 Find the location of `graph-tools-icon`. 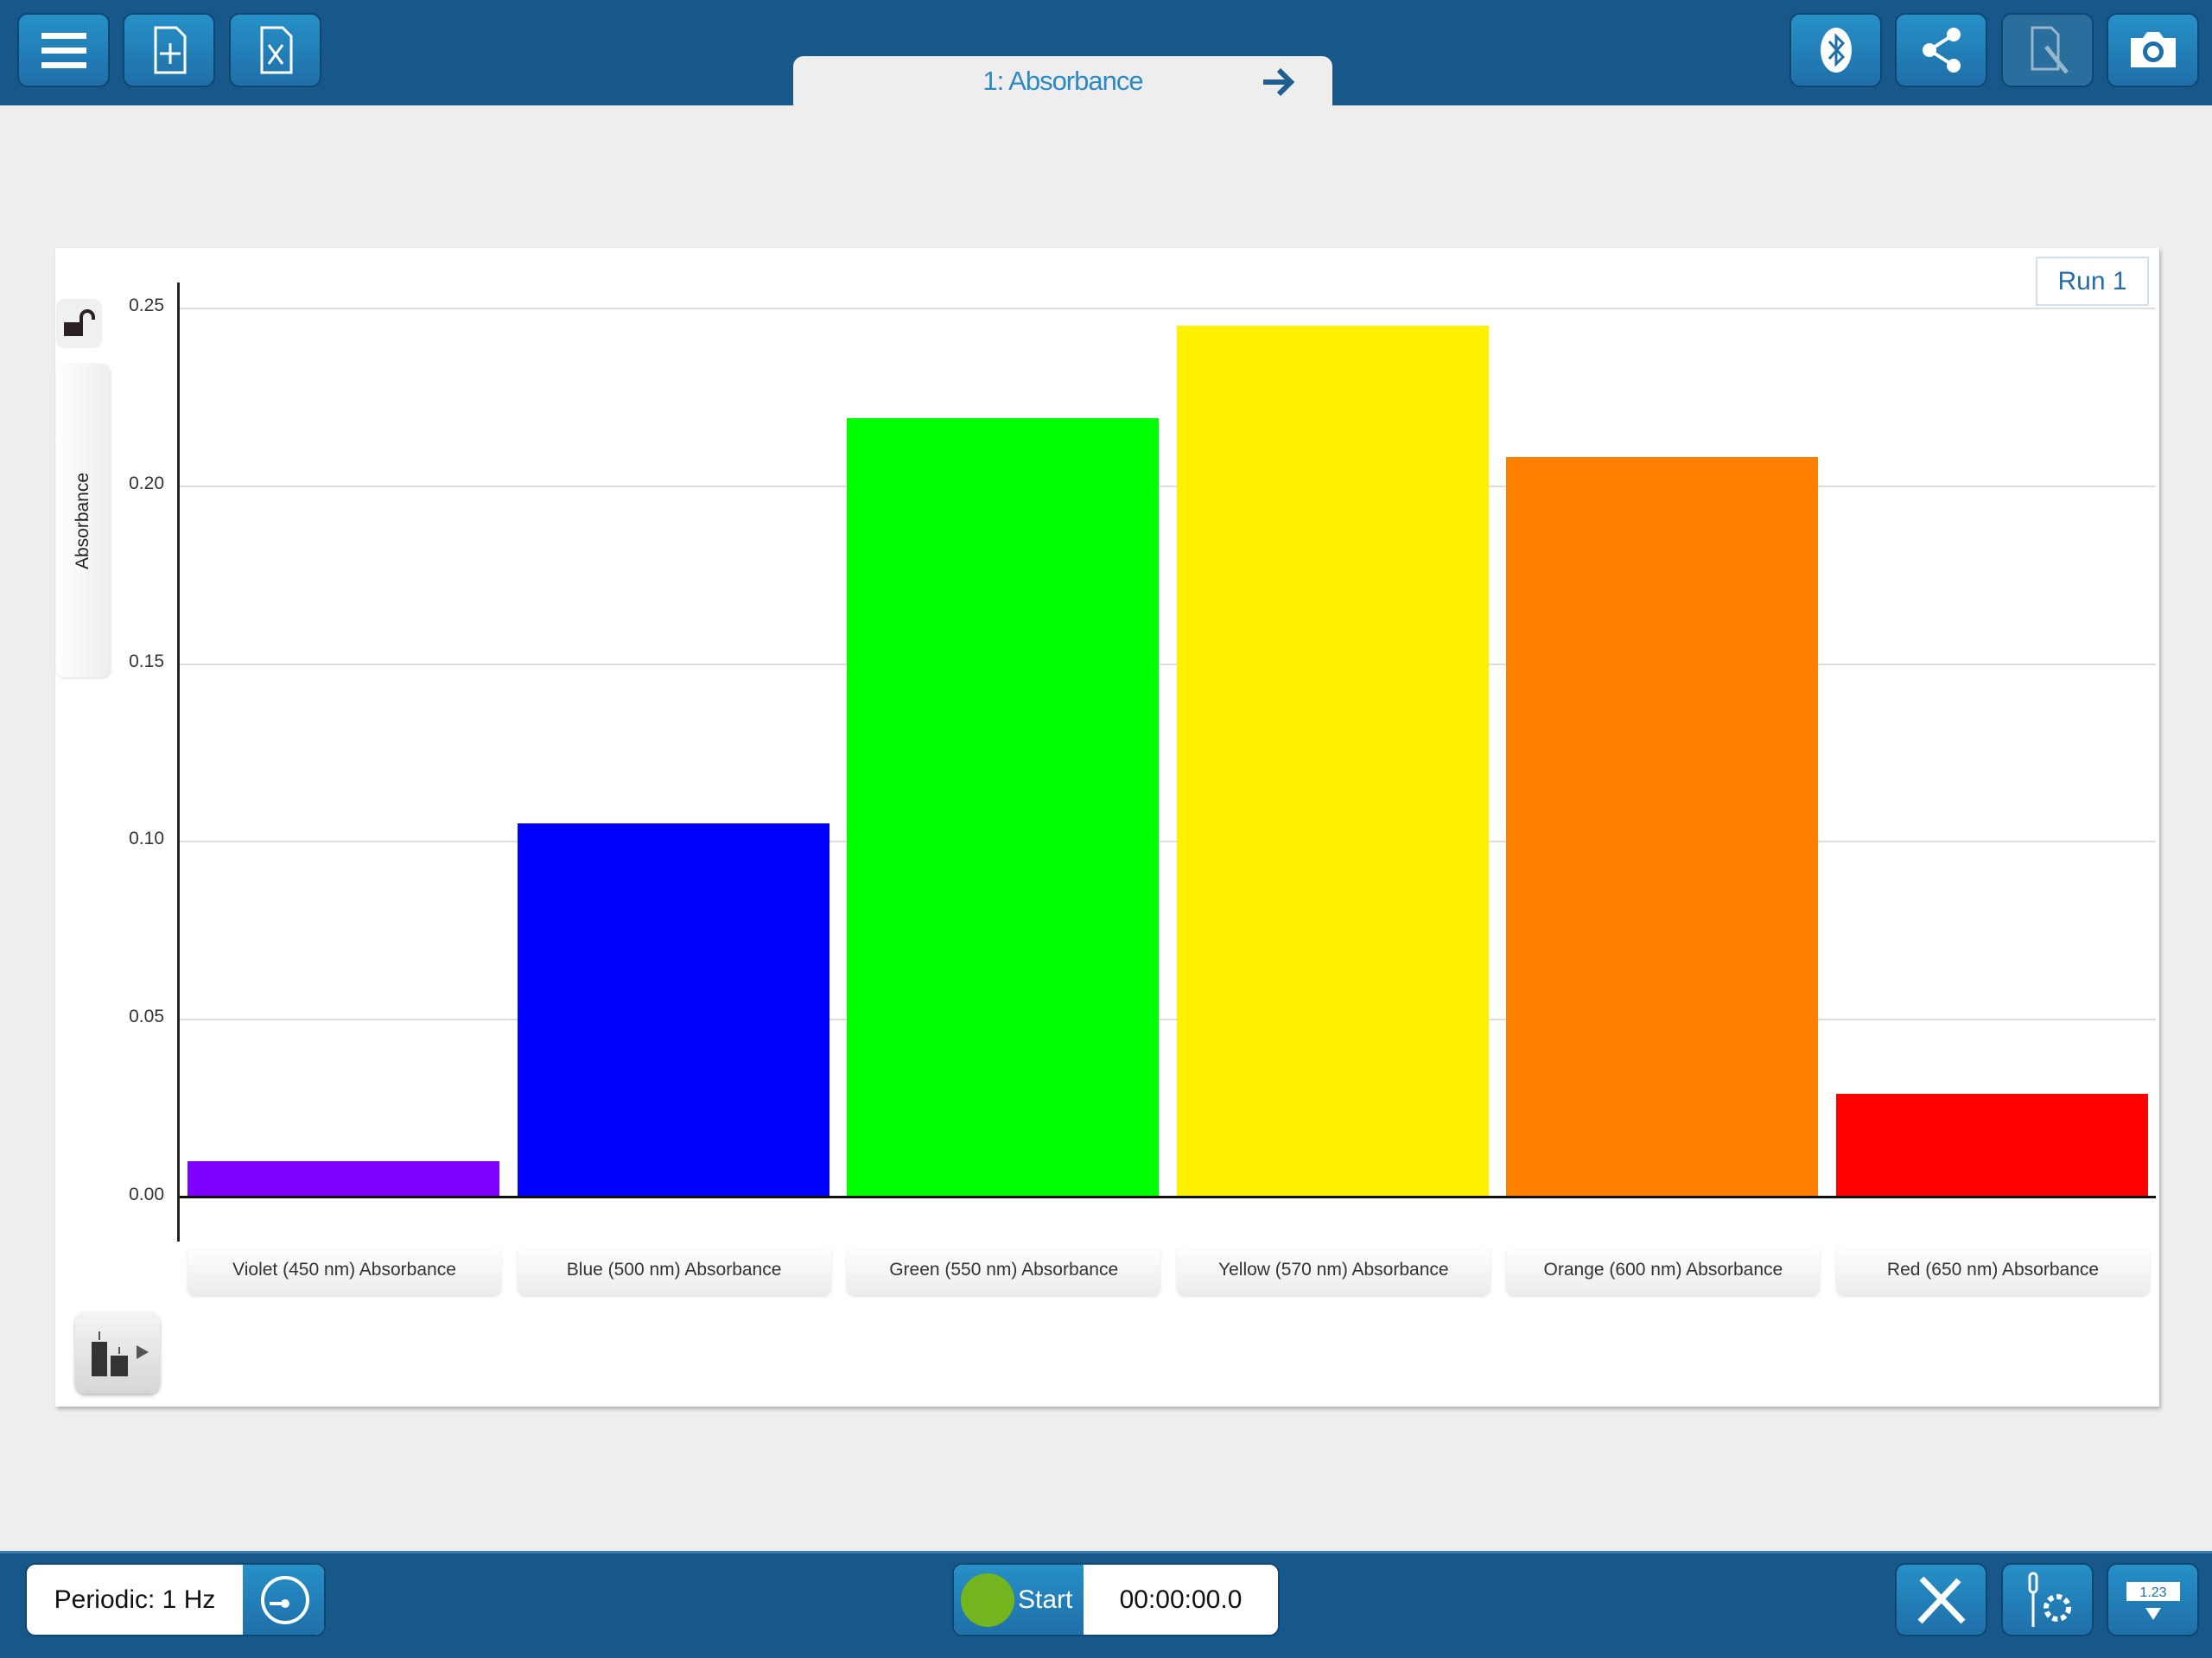

graph-tools-icon is located at coordinates (120, 1353).